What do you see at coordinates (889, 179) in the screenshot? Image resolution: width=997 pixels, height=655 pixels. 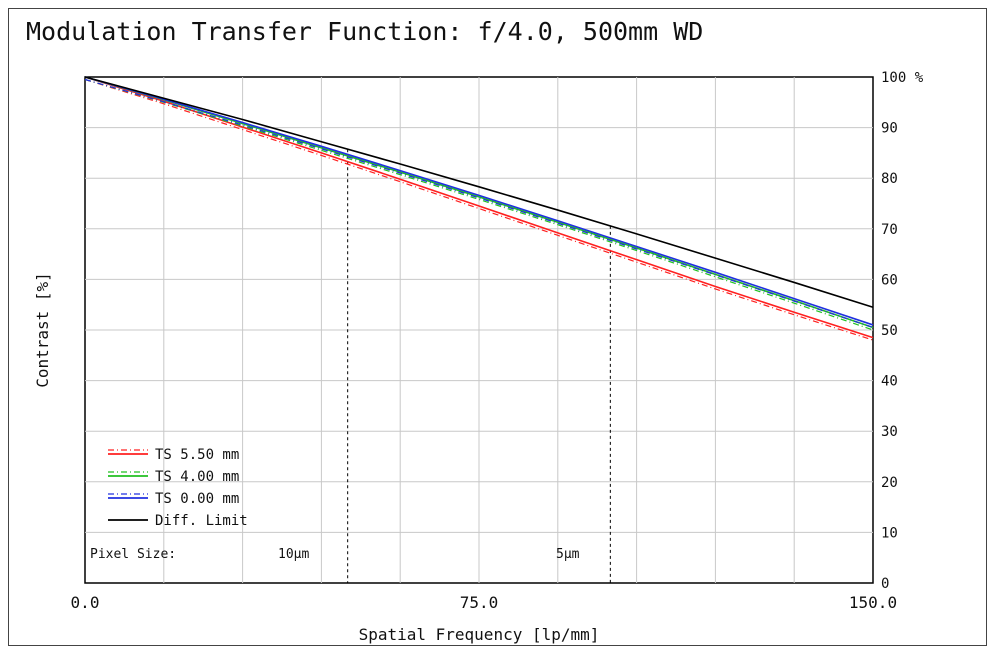 I see `y-tick-label: 80` at bounding box center [889, 179].